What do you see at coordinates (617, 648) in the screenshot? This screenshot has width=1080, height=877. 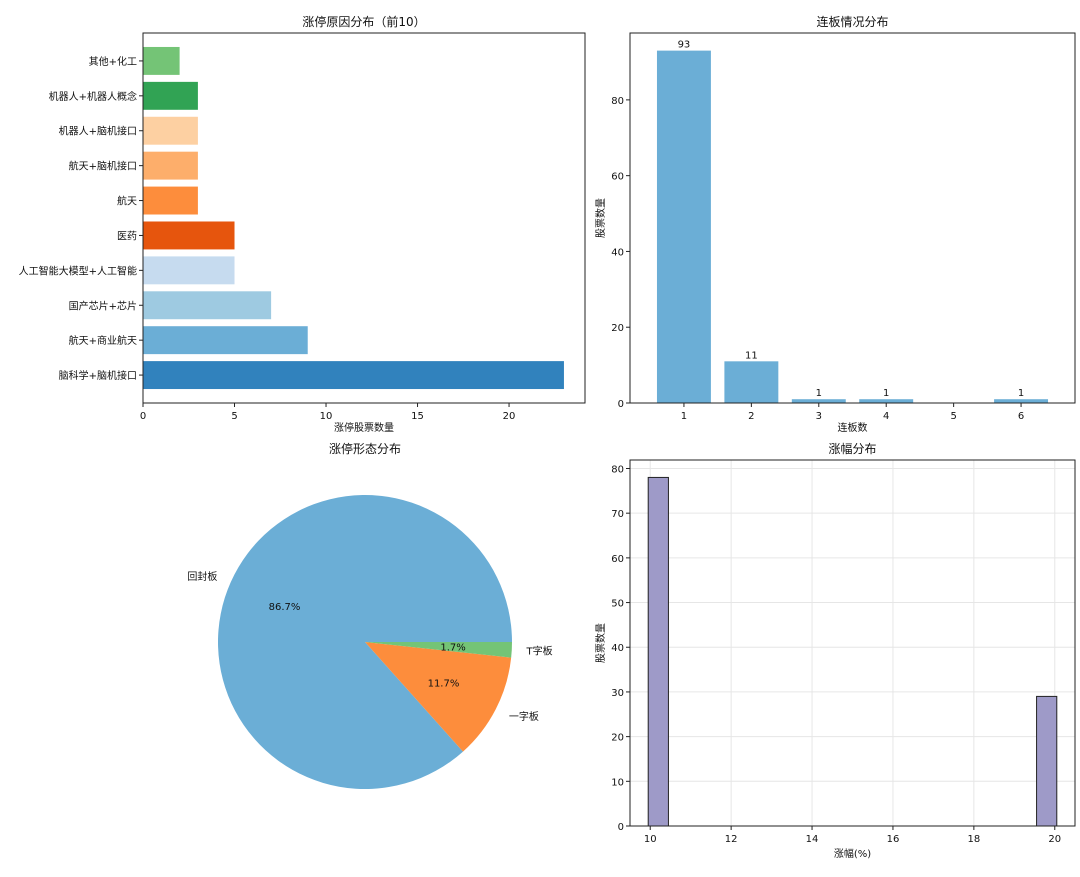 I see `gain-ytick-label: 40` at bounding box center [617, 648].